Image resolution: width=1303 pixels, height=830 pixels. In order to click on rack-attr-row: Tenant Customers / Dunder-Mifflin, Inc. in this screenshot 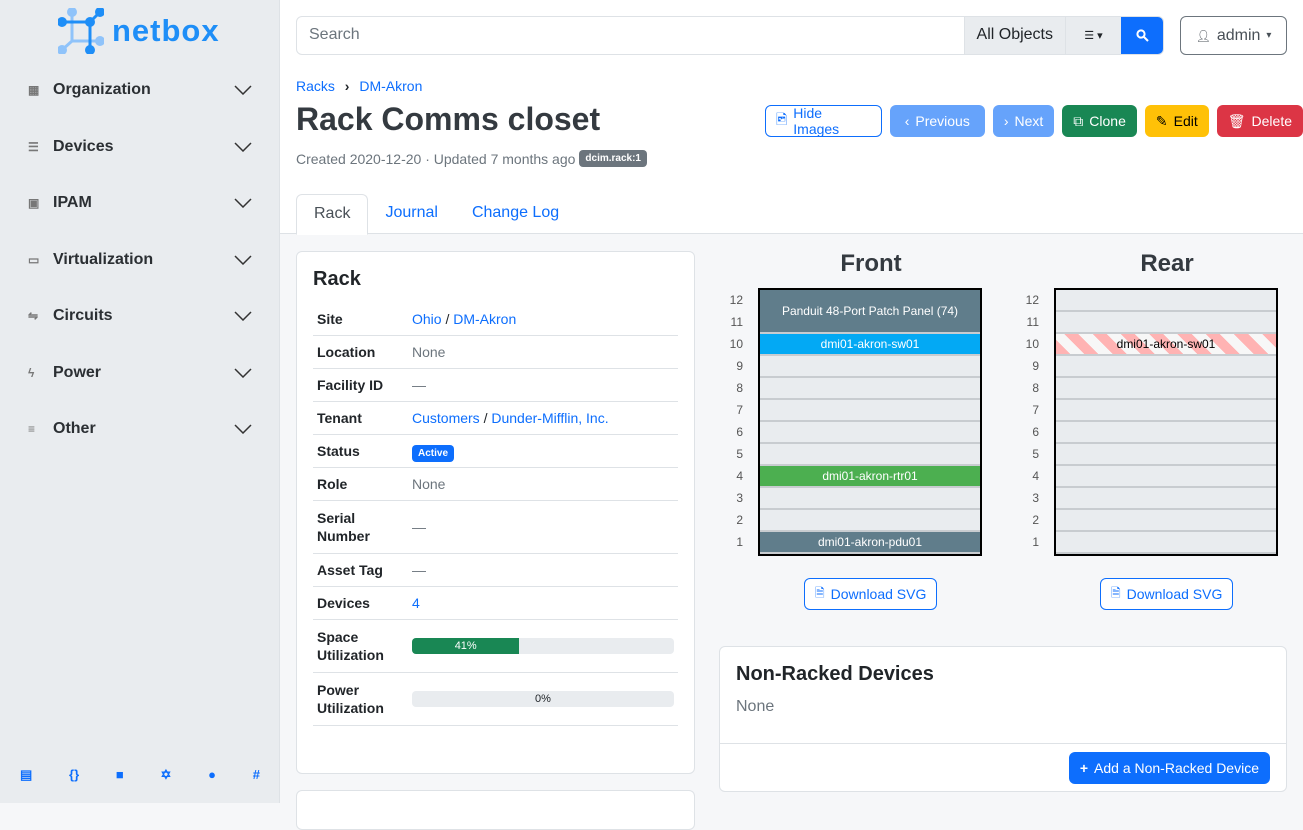, I will do `click(495, 418)`.